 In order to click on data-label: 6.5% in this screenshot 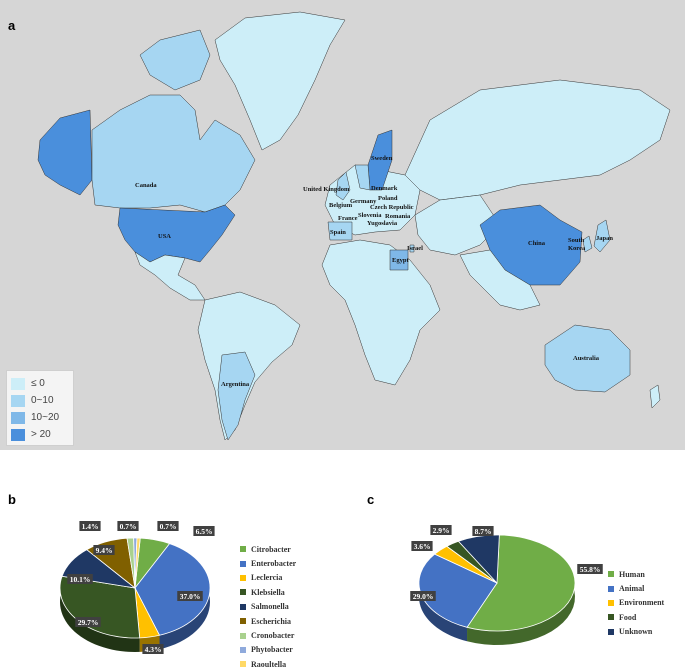, I will do `click(204, 531)`.